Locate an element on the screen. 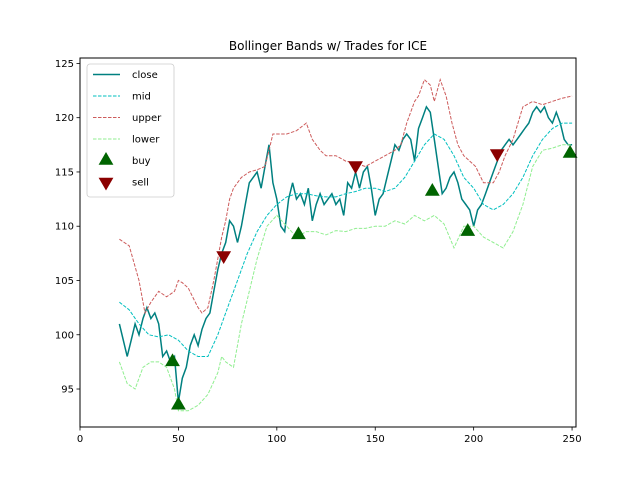 The width and height of the screenshot is (640, 480). y-tick-label: 105 is located at coordinates (64, 281).